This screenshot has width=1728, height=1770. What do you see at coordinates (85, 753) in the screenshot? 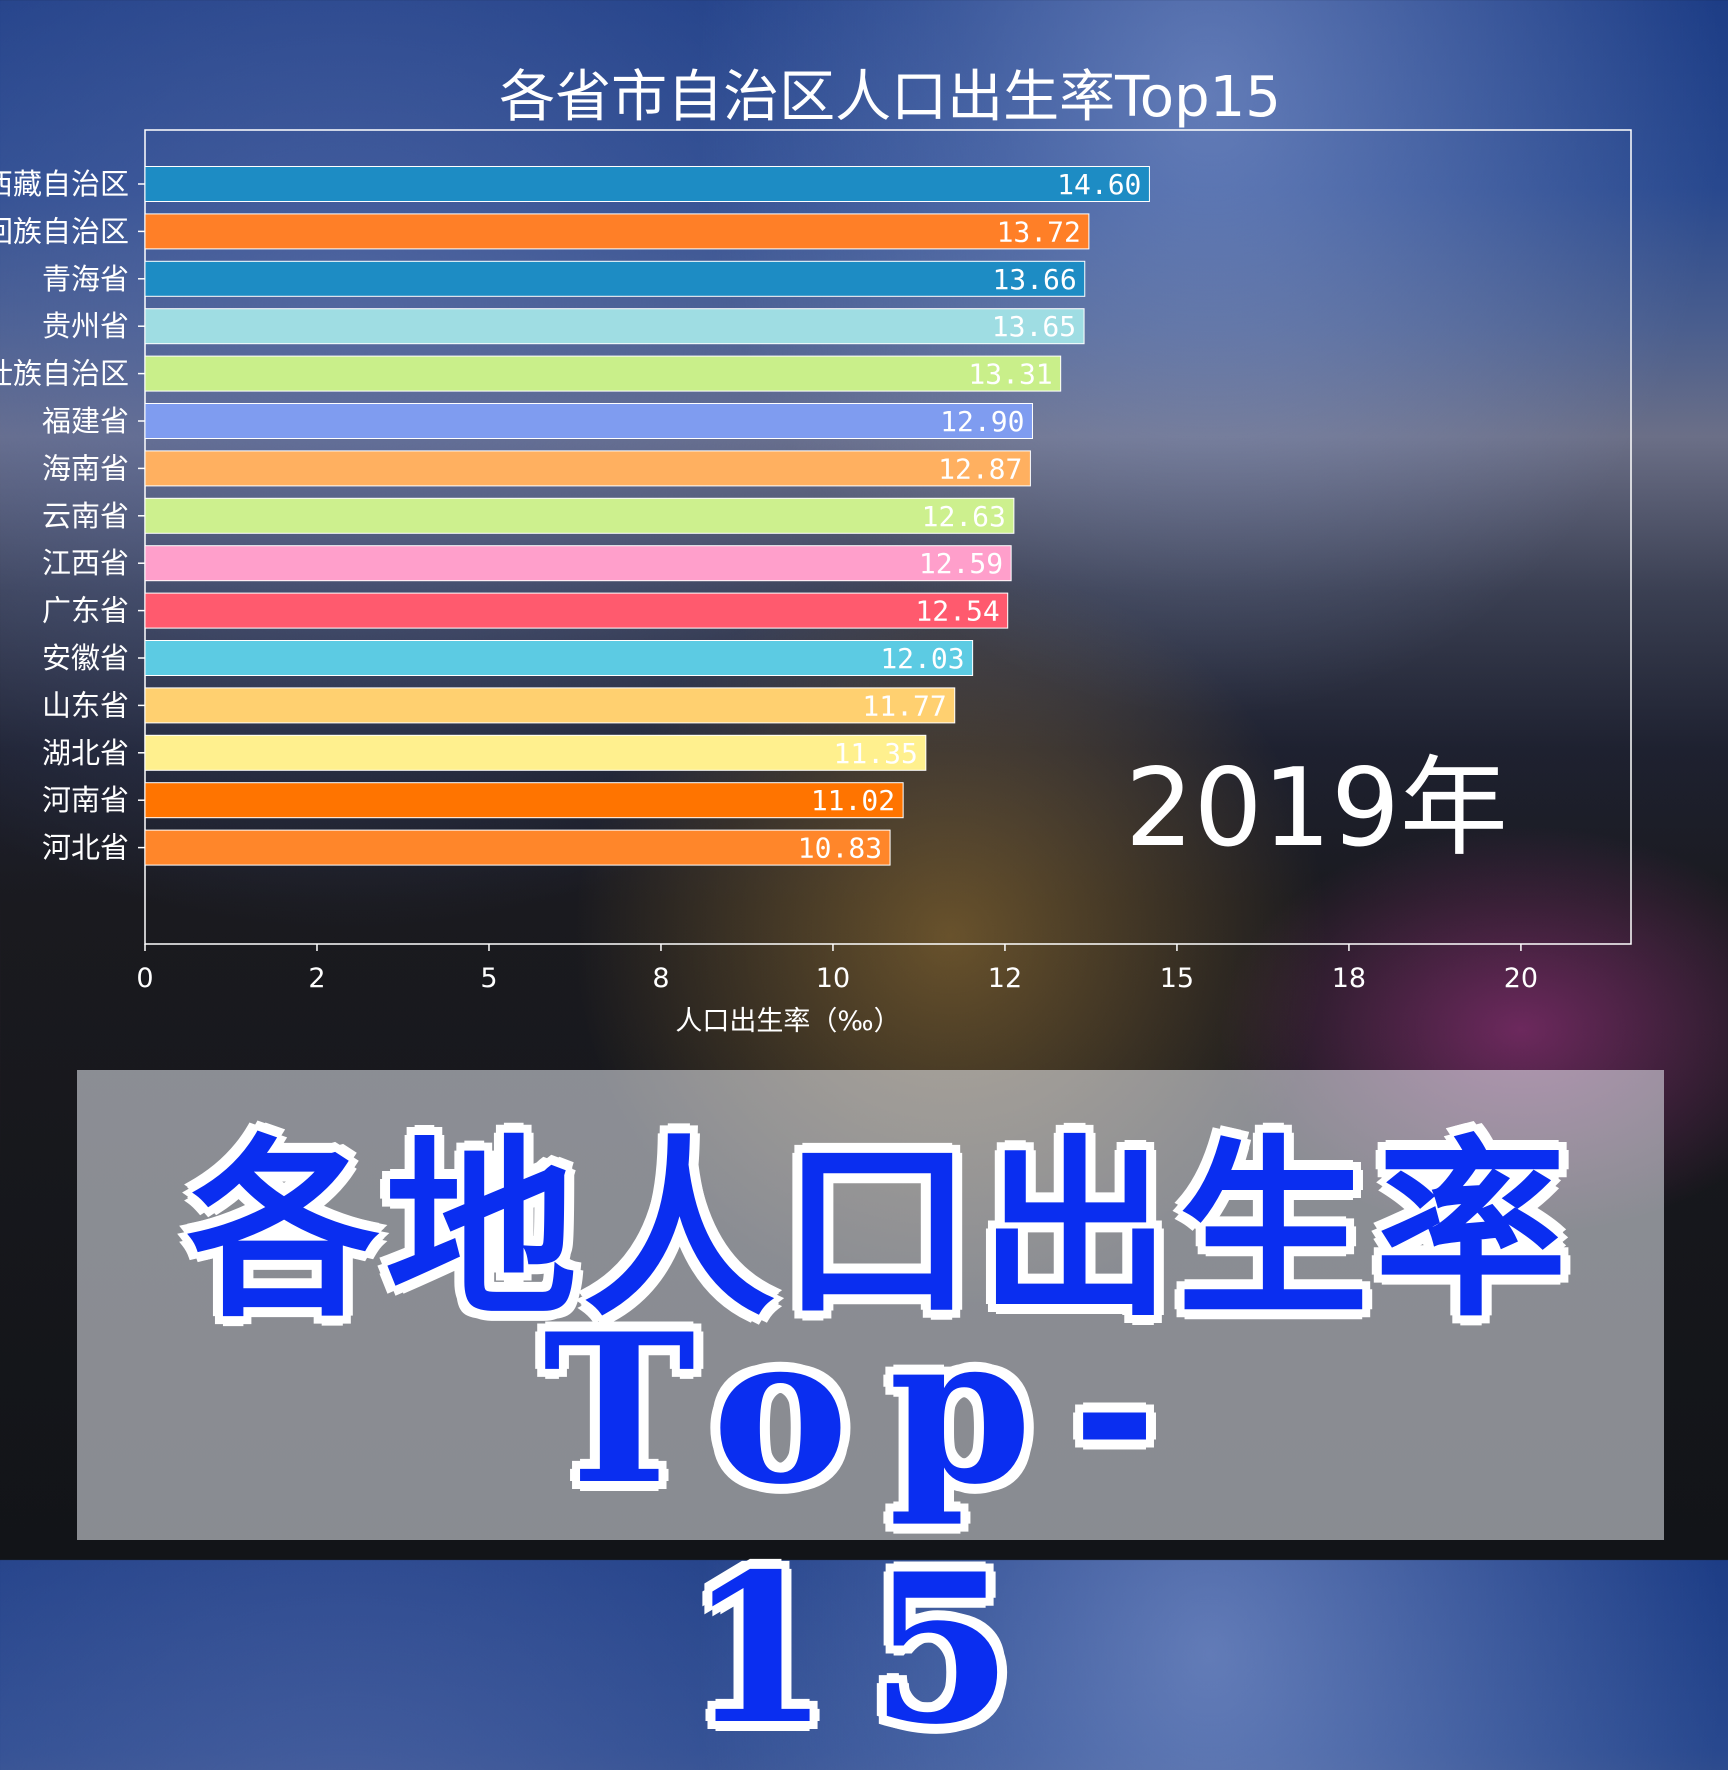
I see `category-label: 湖北省` at bounding box center [85, 753].